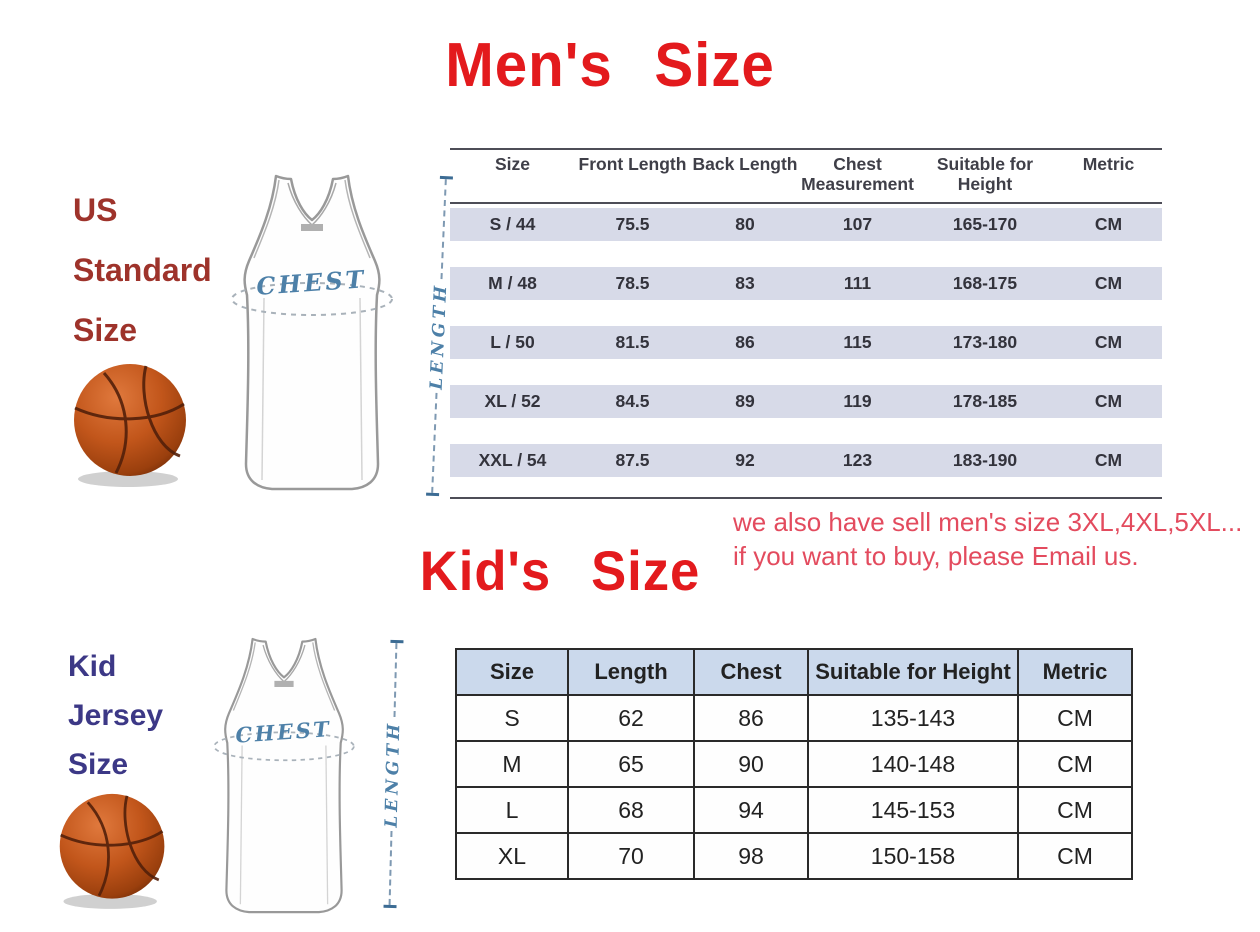 The image size is (1260, 932). I want to click on cell: 78.5, so click(632, 283).